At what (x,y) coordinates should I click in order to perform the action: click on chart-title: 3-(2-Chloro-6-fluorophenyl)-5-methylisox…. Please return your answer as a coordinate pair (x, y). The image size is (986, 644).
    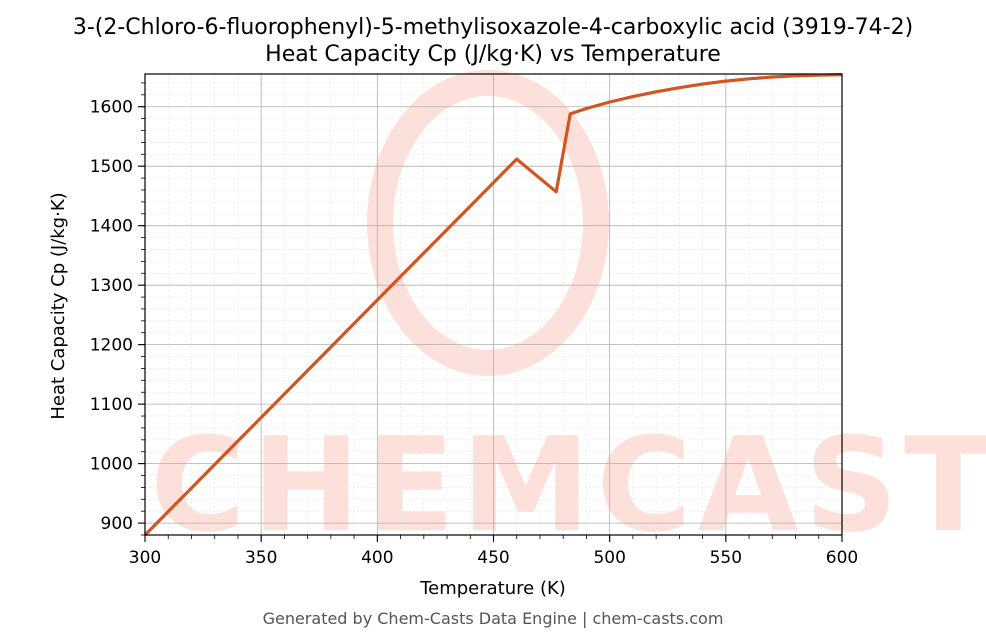
    Looking at the image, I should click on (493, 27).